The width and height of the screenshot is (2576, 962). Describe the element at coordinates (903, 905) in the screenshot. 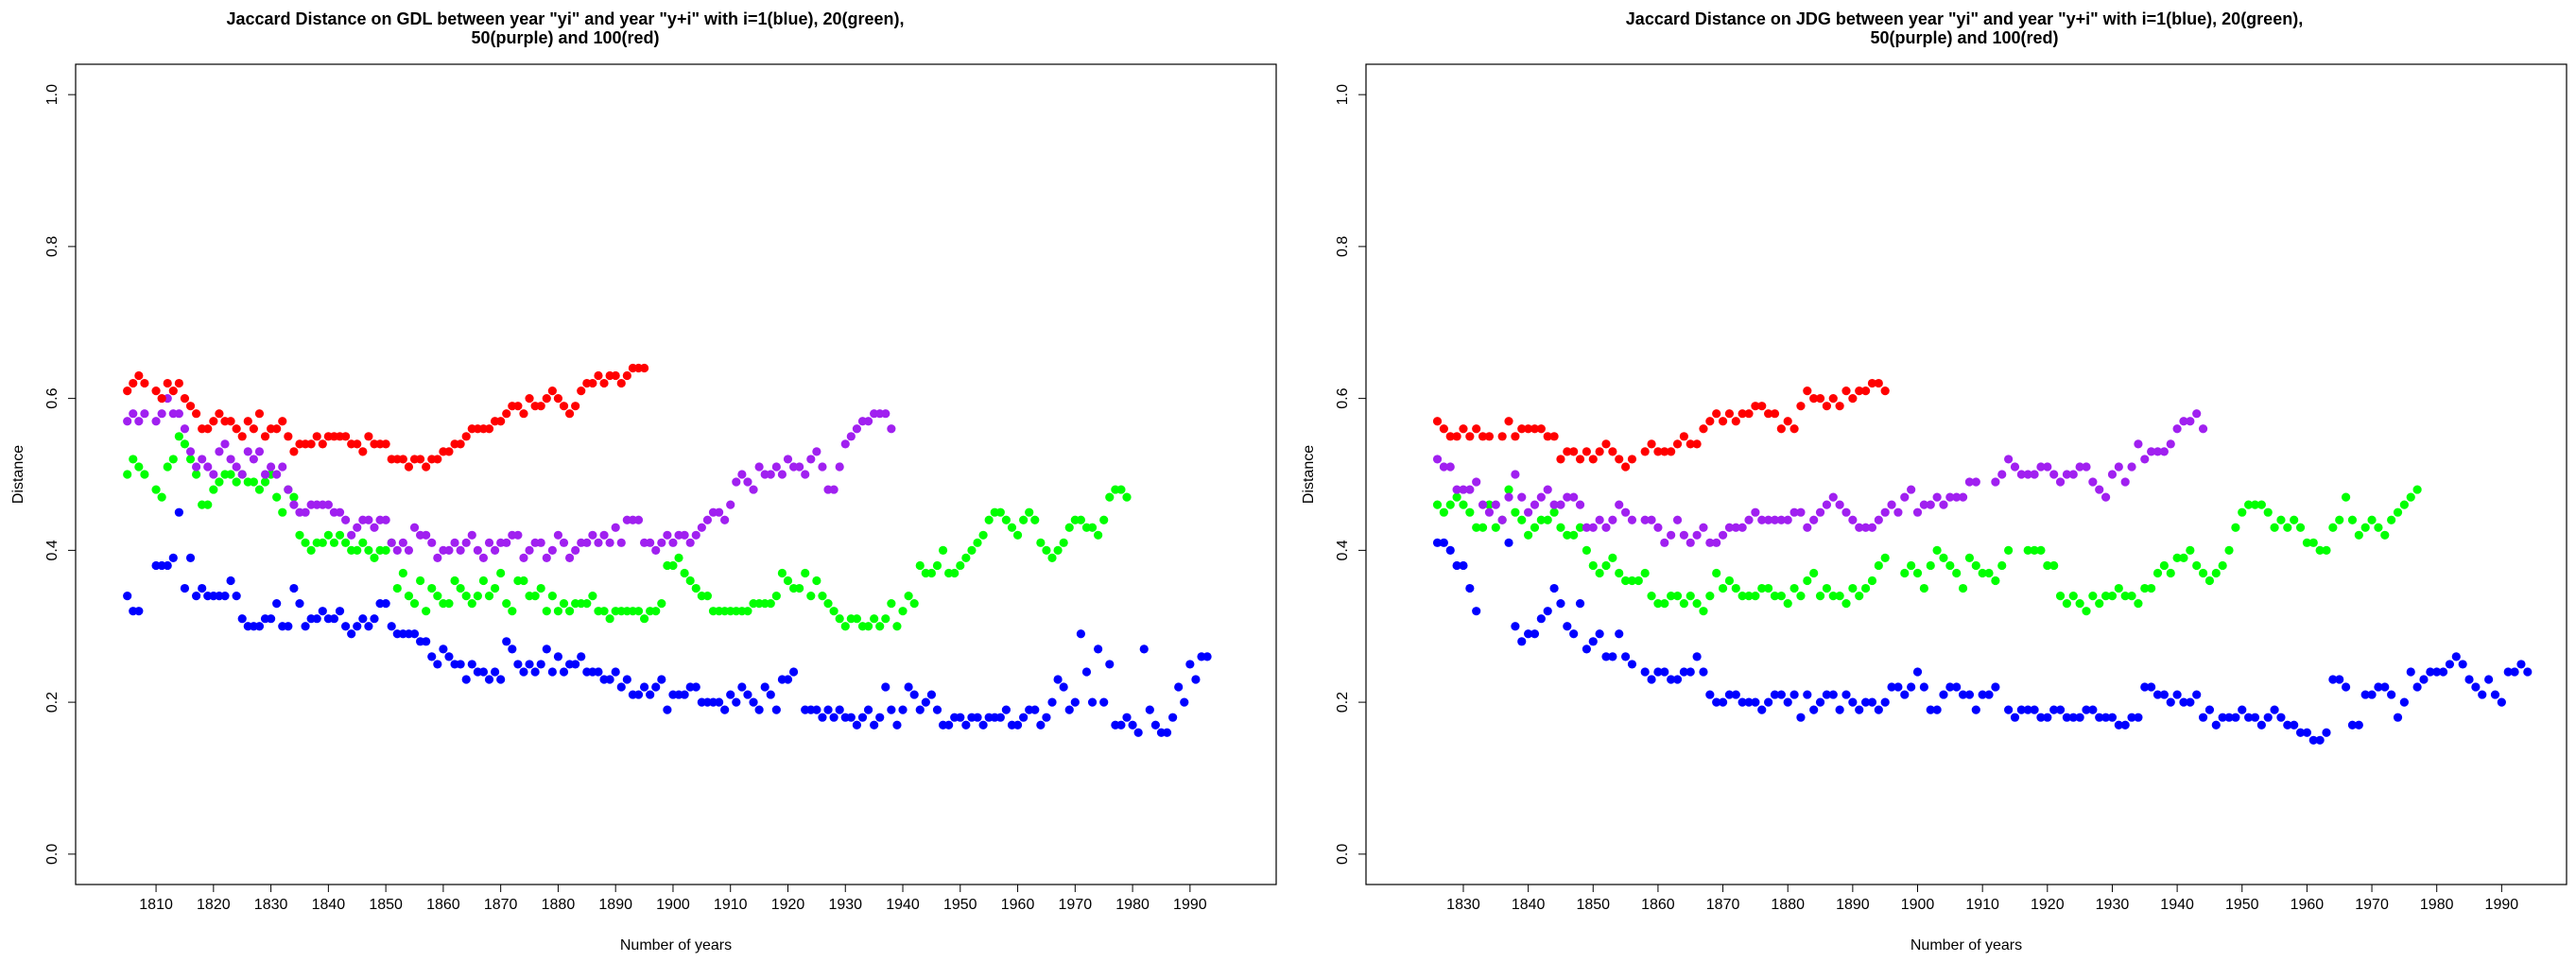

I see `x-tick-label: 1940` at that location.